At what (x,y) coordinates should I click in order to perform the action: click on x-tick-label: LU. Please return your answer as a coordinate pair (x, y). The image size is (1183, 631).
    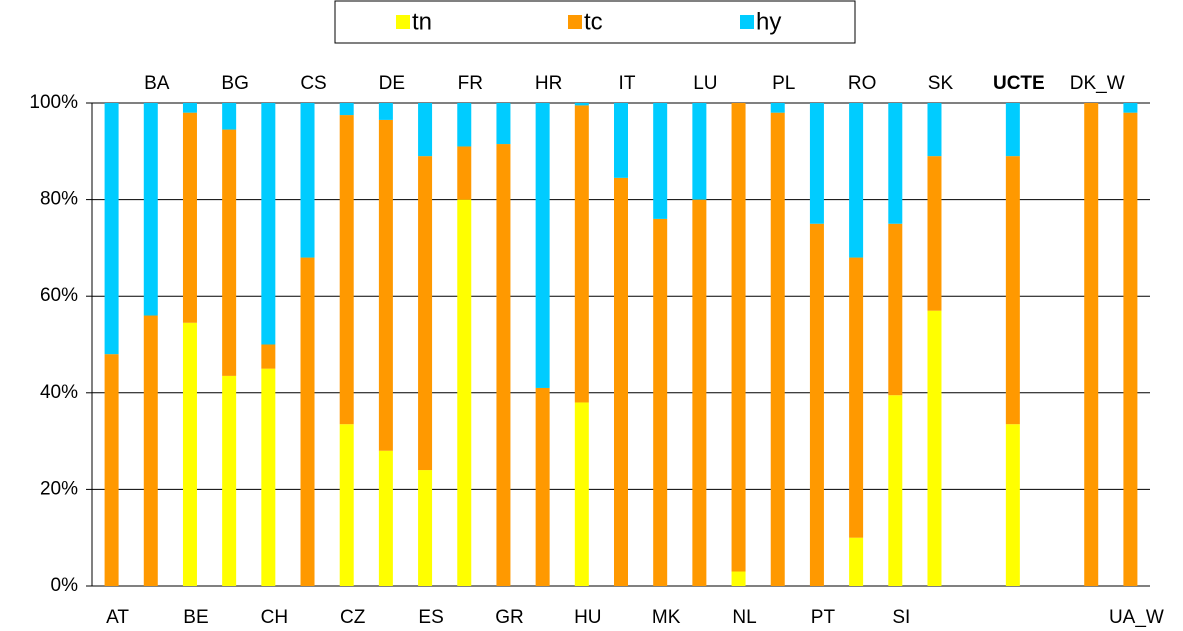
    Looking at the image, I should click on (705, 83).